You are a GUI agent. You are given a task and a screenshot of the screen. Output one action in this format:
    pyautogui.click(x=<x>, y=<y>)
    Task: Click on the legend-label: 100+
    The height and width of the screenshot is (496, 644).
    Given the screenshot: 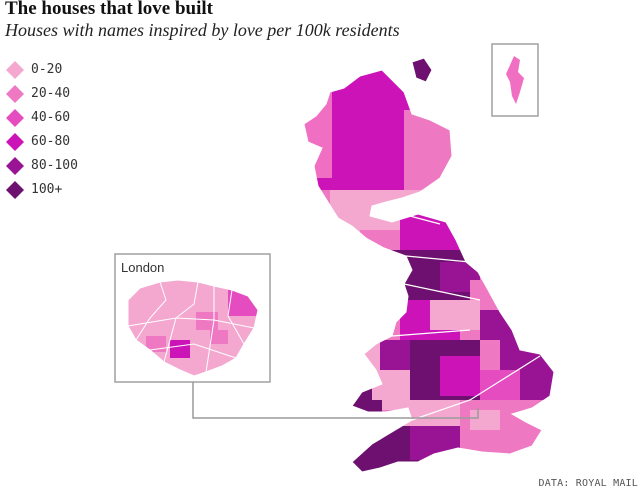 What is the action you would take?
    pyautogui.click(x=47, y=189)
    